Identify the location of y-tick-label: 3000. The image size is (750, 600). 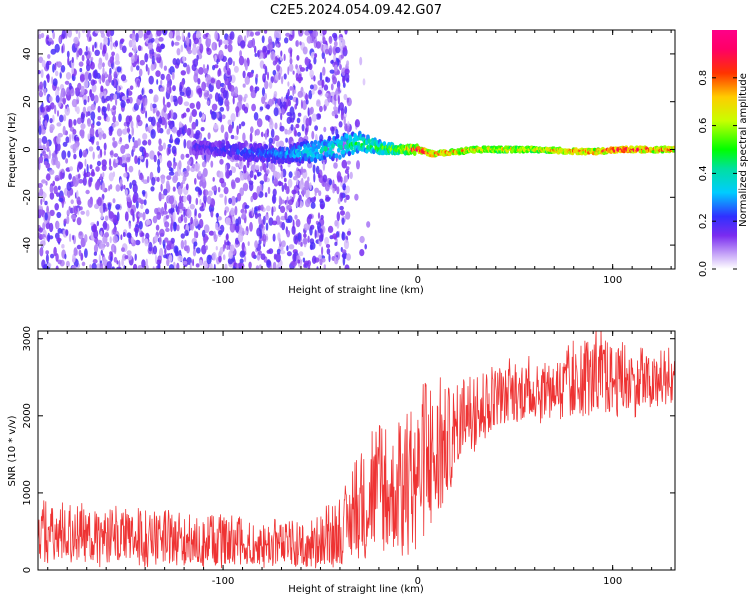
(27, 338).